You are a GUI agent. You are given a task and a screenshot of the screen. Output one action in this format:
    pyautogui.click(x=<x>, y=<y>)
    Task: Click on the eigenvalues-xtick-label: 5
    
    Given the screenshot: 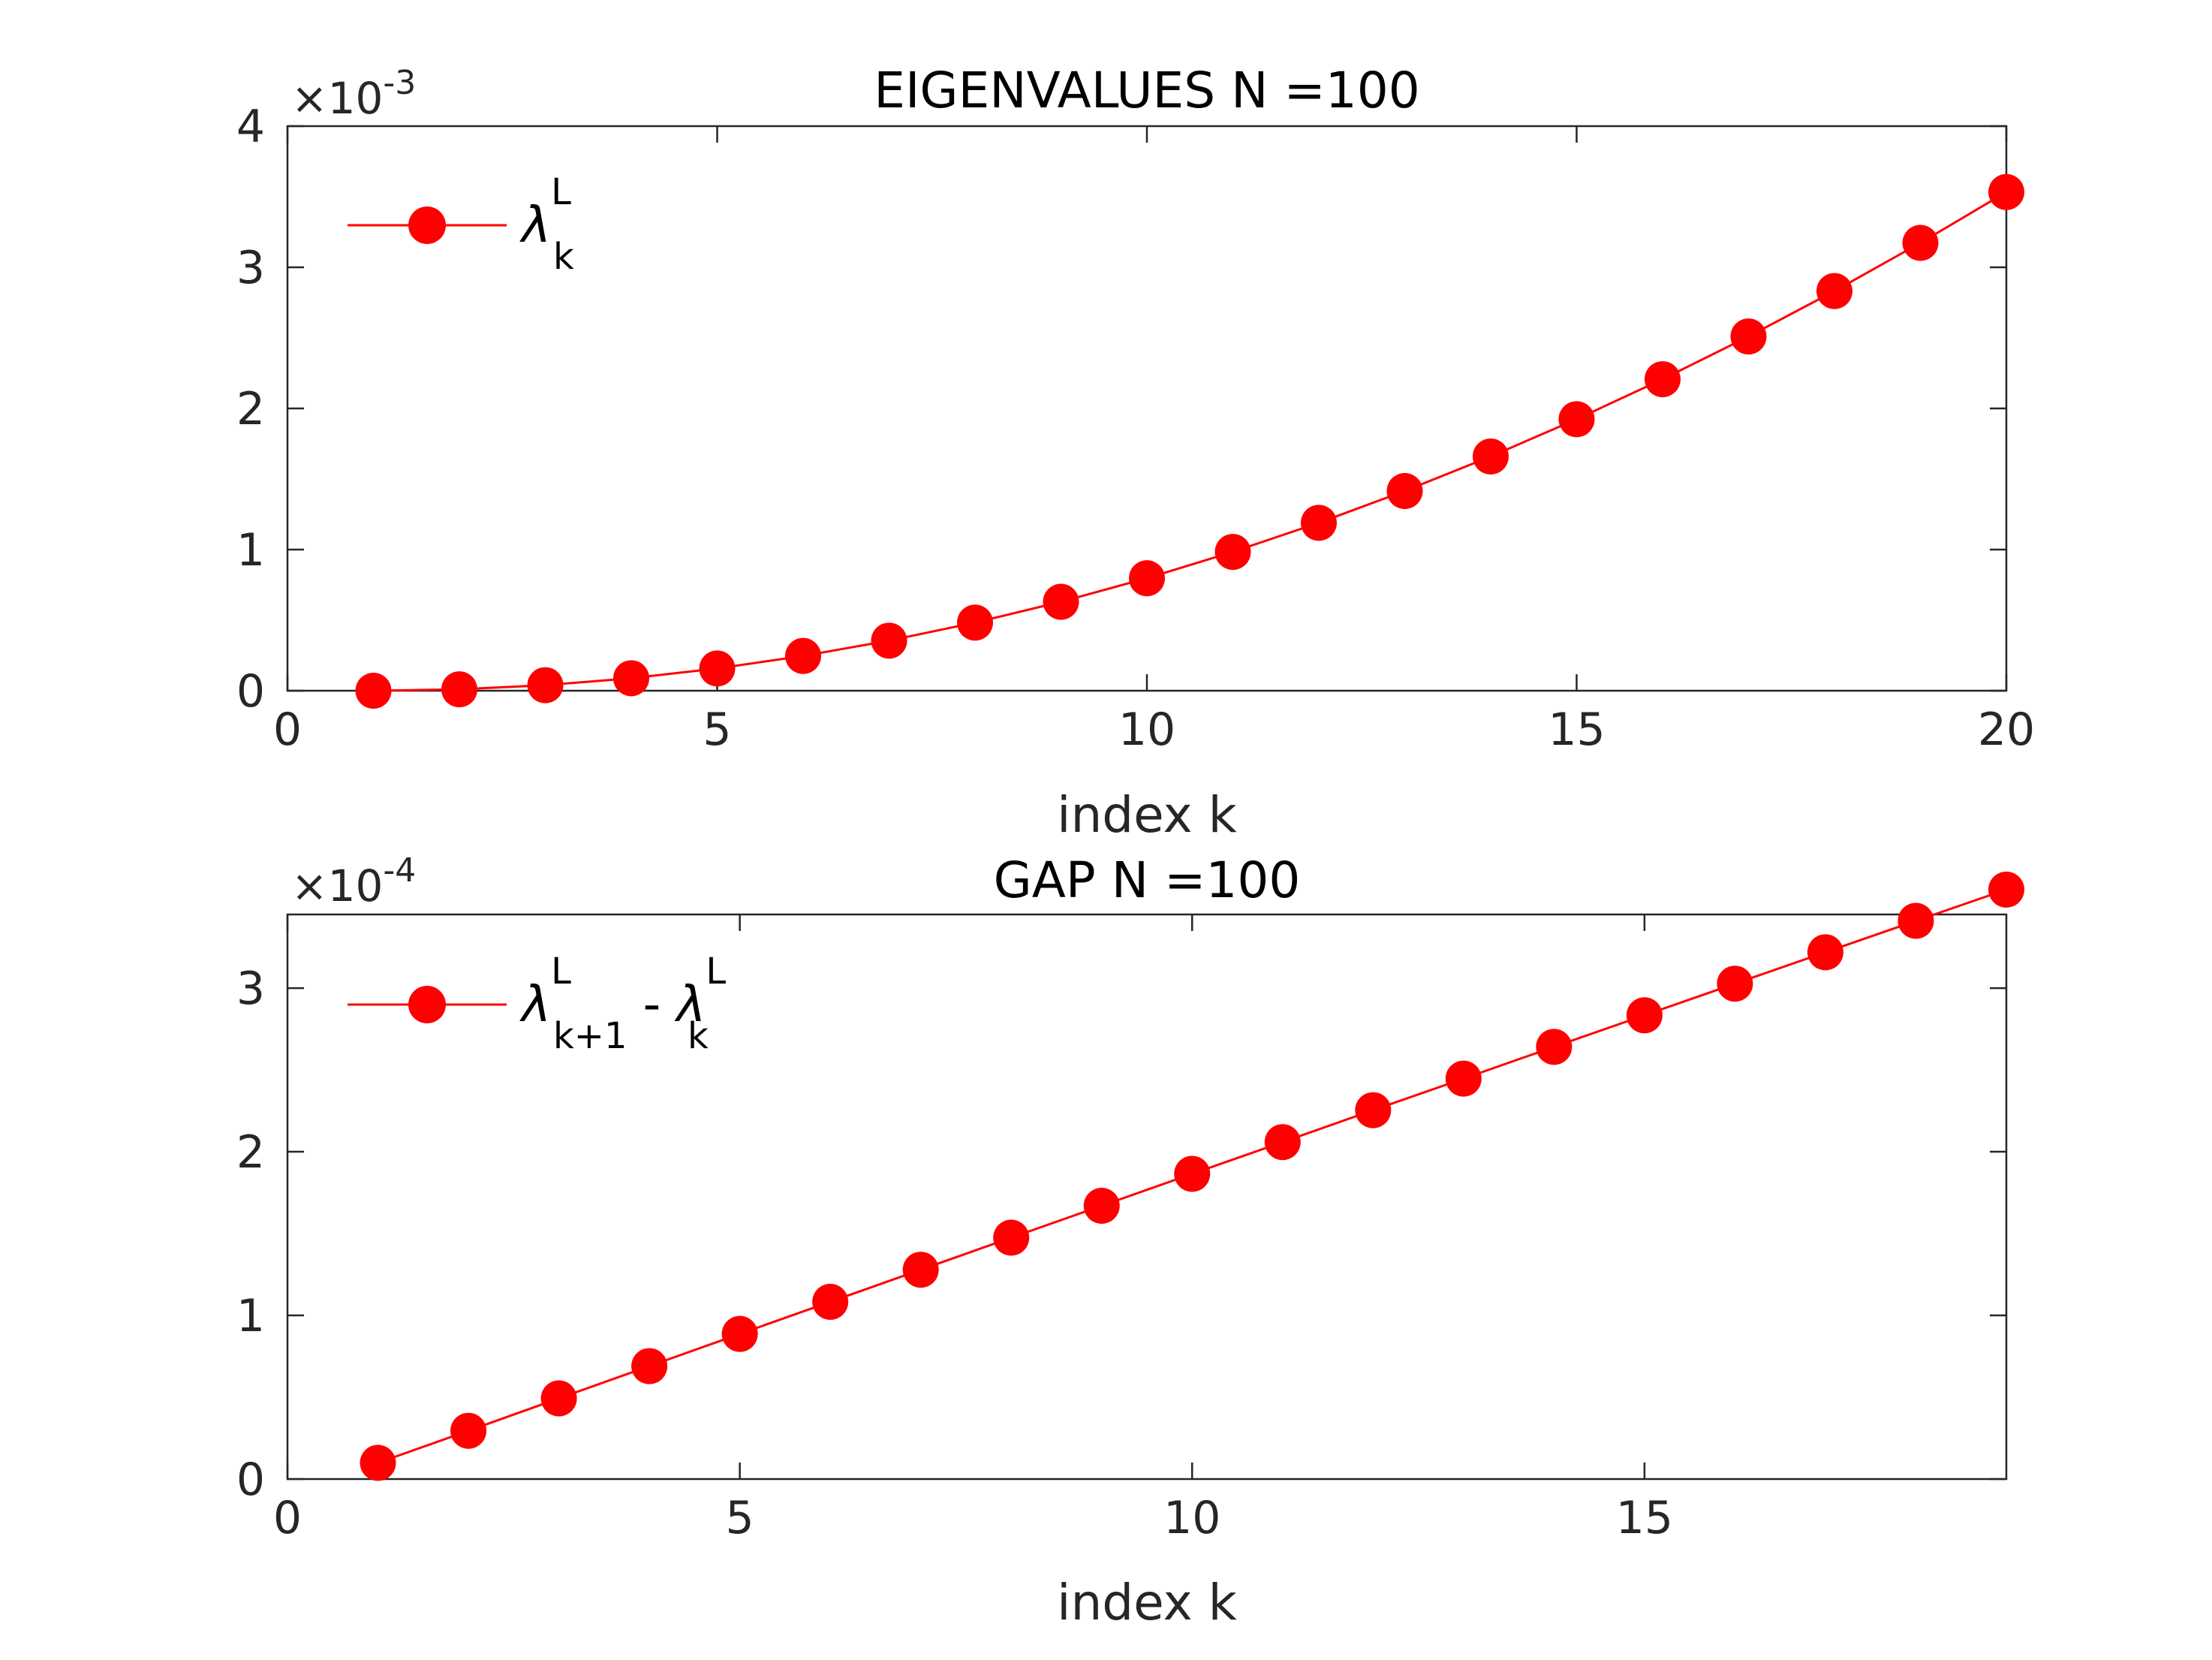 What is the action you would take?
    pyautogui.click(x=717, y=730)
    